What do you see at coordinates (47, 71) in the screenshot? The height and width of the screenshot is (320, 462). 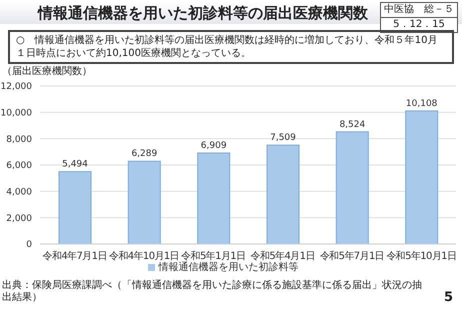 I see `y-axis-title: （届出医療機関数）` at bounding box center [47, 71].